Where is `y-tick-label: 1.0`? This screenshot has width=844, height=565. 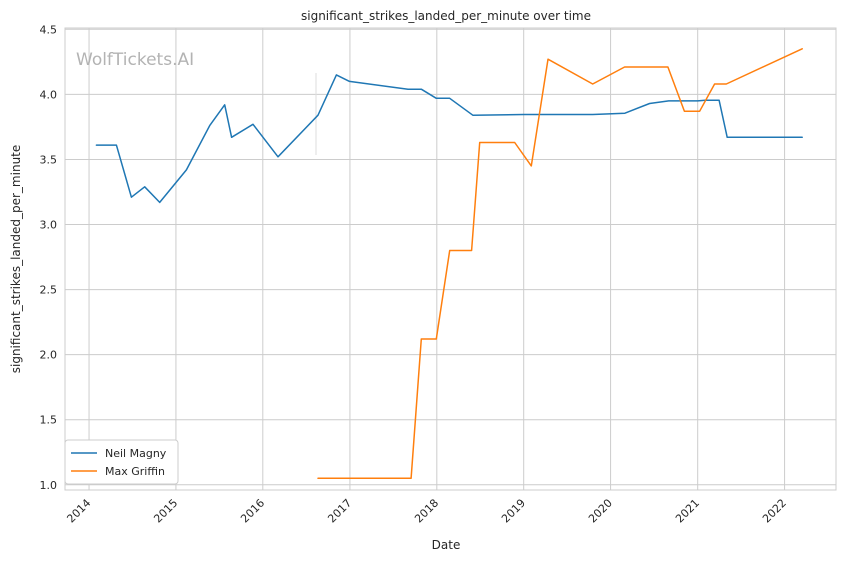
y-tick-label: 1.0 is located at coordinates (49, 485).